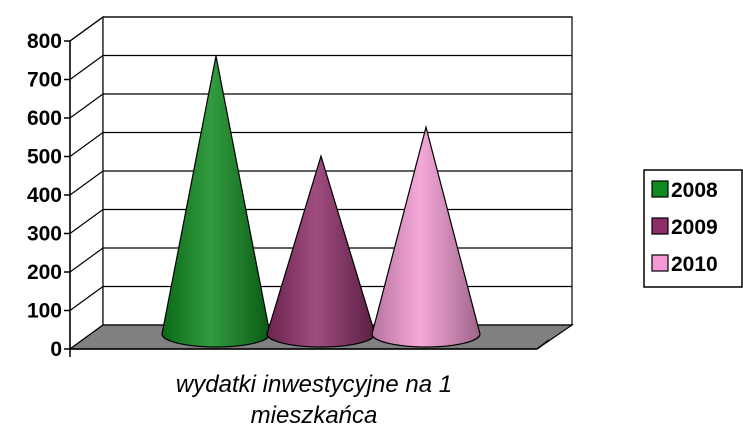 The image size is (743, 431). What do you see at coordinates (694, 264) in the screenshot?
I see `legend-label: 2010` at bounding box center [694, 264].